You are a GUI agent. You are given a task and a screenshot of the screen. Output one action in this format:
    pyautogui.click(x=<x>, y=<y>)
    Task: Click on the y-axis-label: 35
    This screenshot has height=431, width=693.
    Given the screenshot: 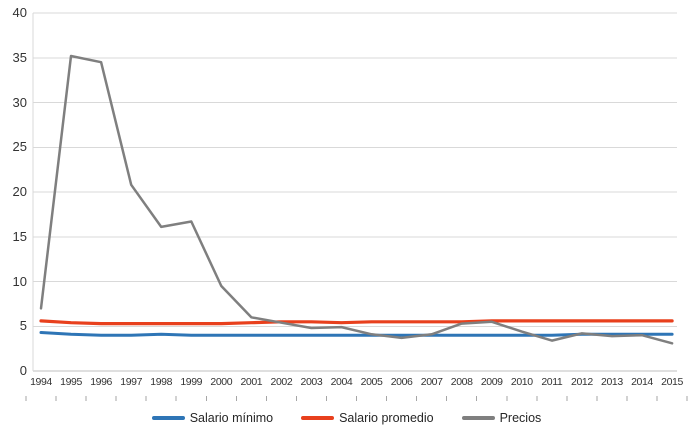 What is the action you would take?
    pyautogui.click(x=19, y=57)
    